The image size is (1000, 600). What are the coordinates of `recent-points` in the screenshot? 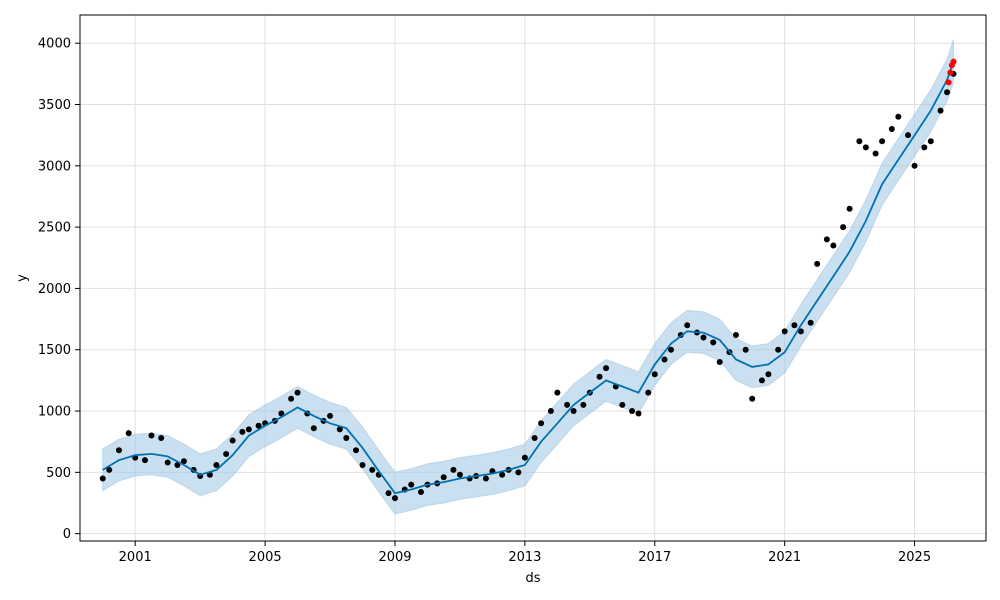 It's located at (951, 72).